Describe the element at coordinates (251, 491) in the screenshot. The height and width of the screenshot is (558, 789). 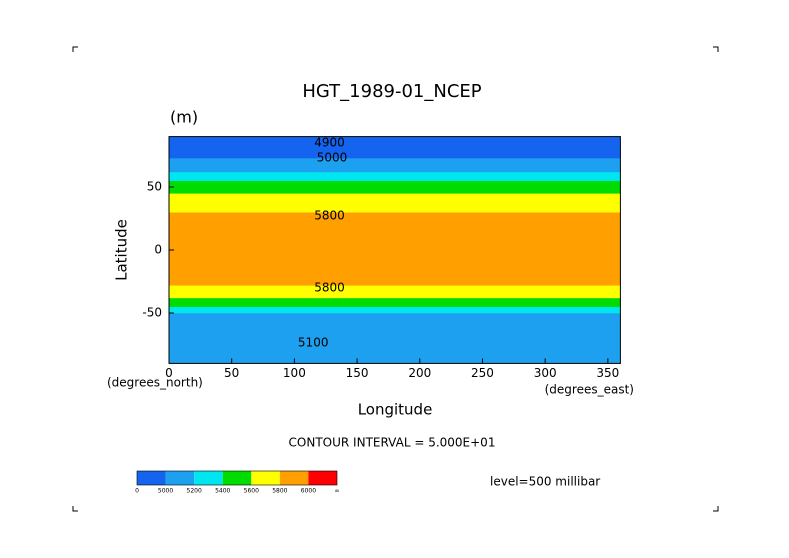
I see `colorbar-label: 5600` at that location.